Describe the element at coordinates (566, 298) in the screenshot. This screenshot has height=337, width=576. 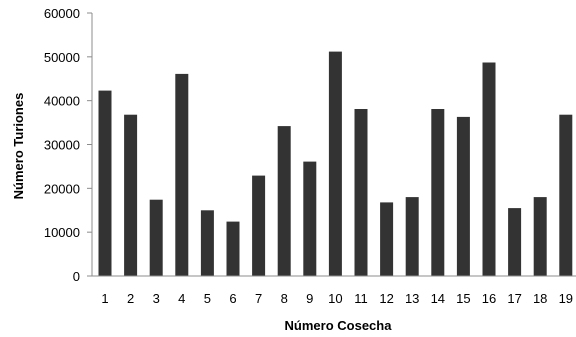
I see `x-tick-label: 19` at that location.